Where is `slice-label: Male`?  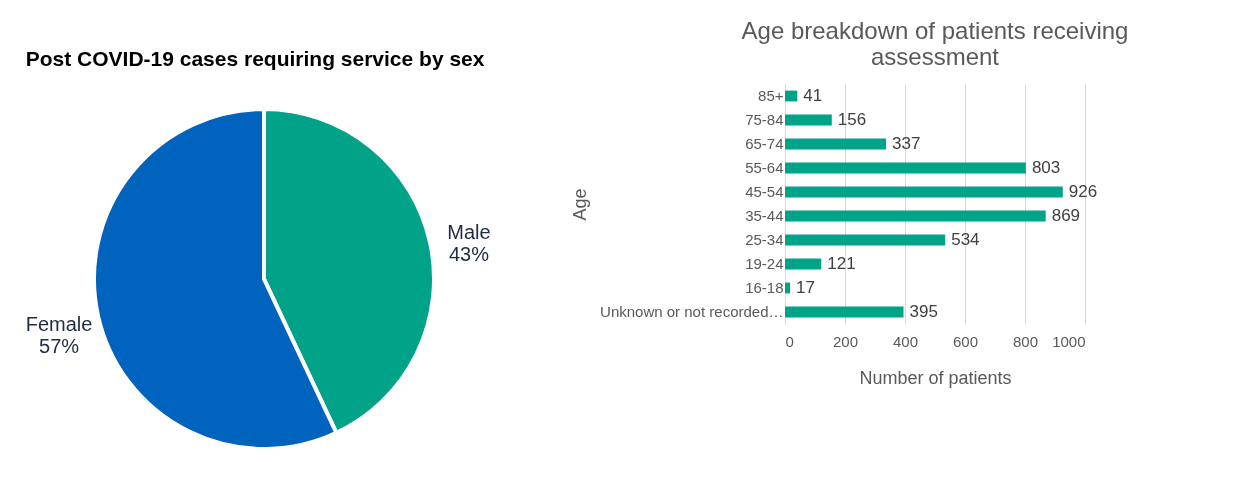 slice-label: Male is located at coordinates (469, 232).